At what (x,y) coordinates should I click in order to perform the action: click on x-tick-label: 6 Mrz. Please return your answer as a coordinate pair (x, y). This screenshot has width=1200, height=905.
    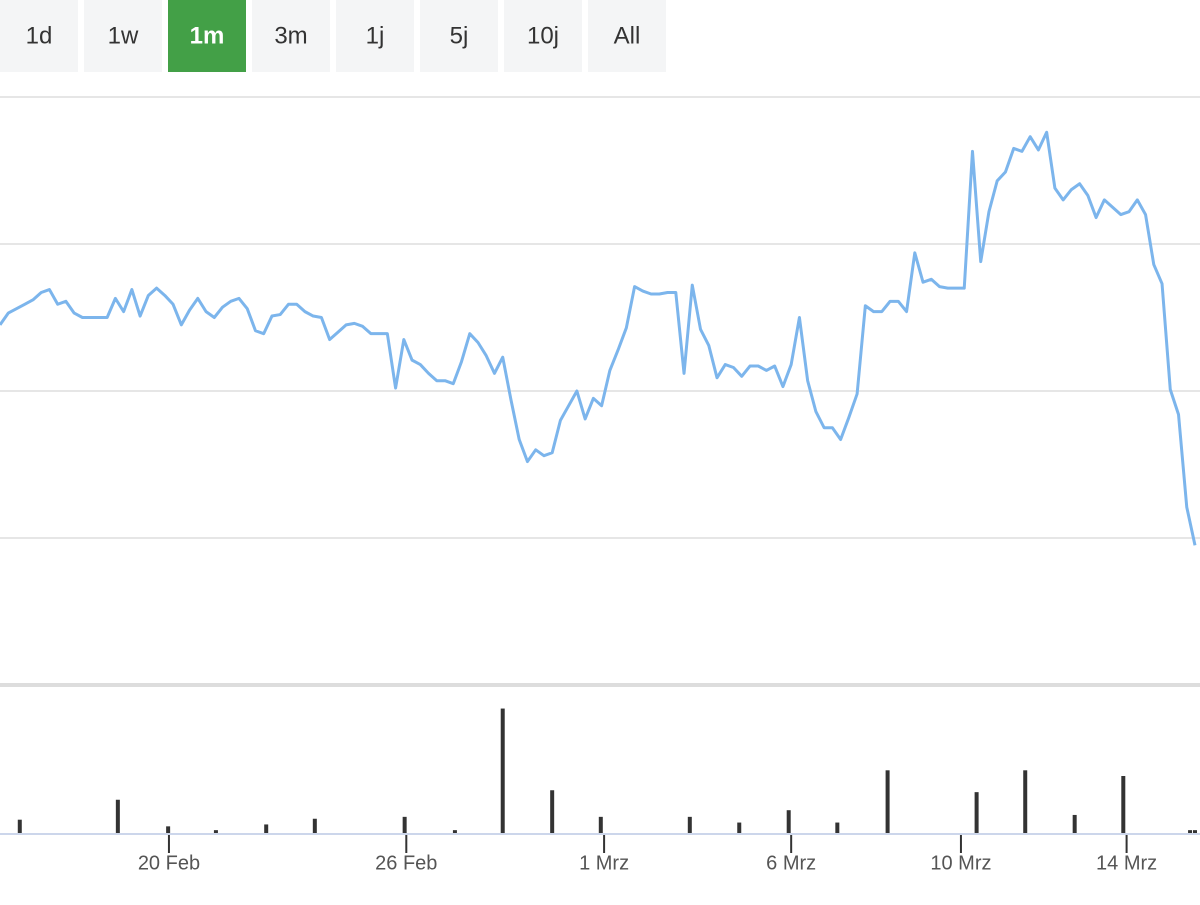
    Looking at the image, I should click on (791, 863).